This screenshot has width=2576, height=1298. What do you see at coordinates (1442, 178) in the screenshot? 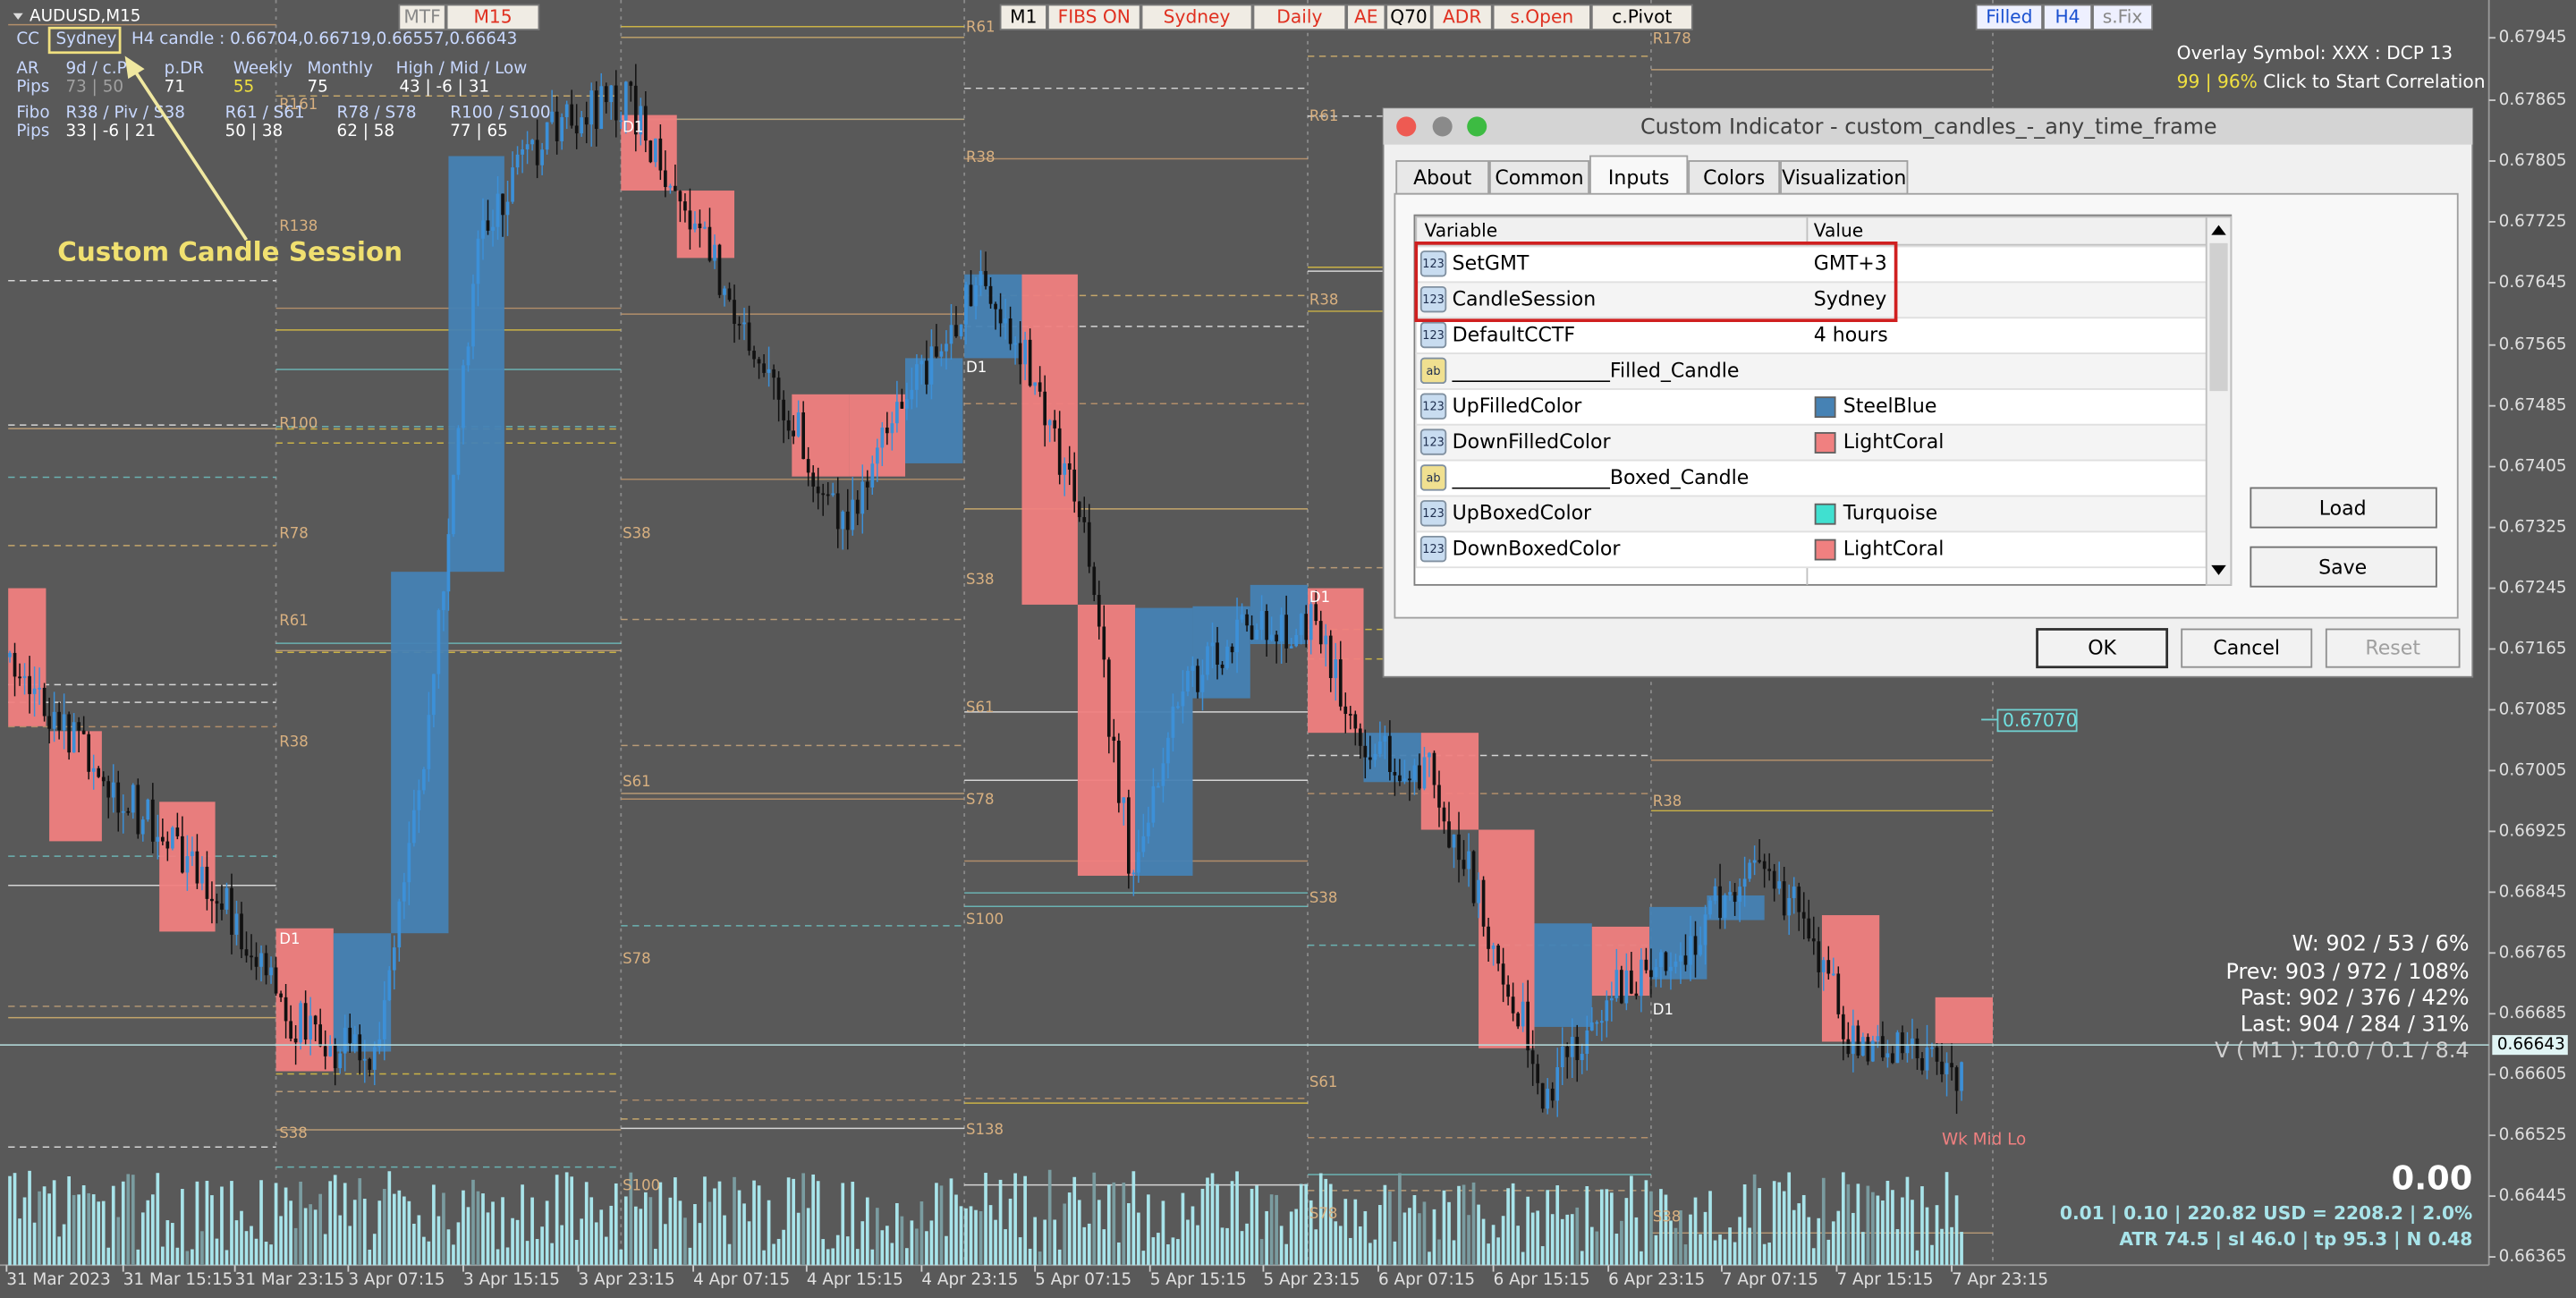
I see `tab-label: About` at bounding box center [1442, 178].